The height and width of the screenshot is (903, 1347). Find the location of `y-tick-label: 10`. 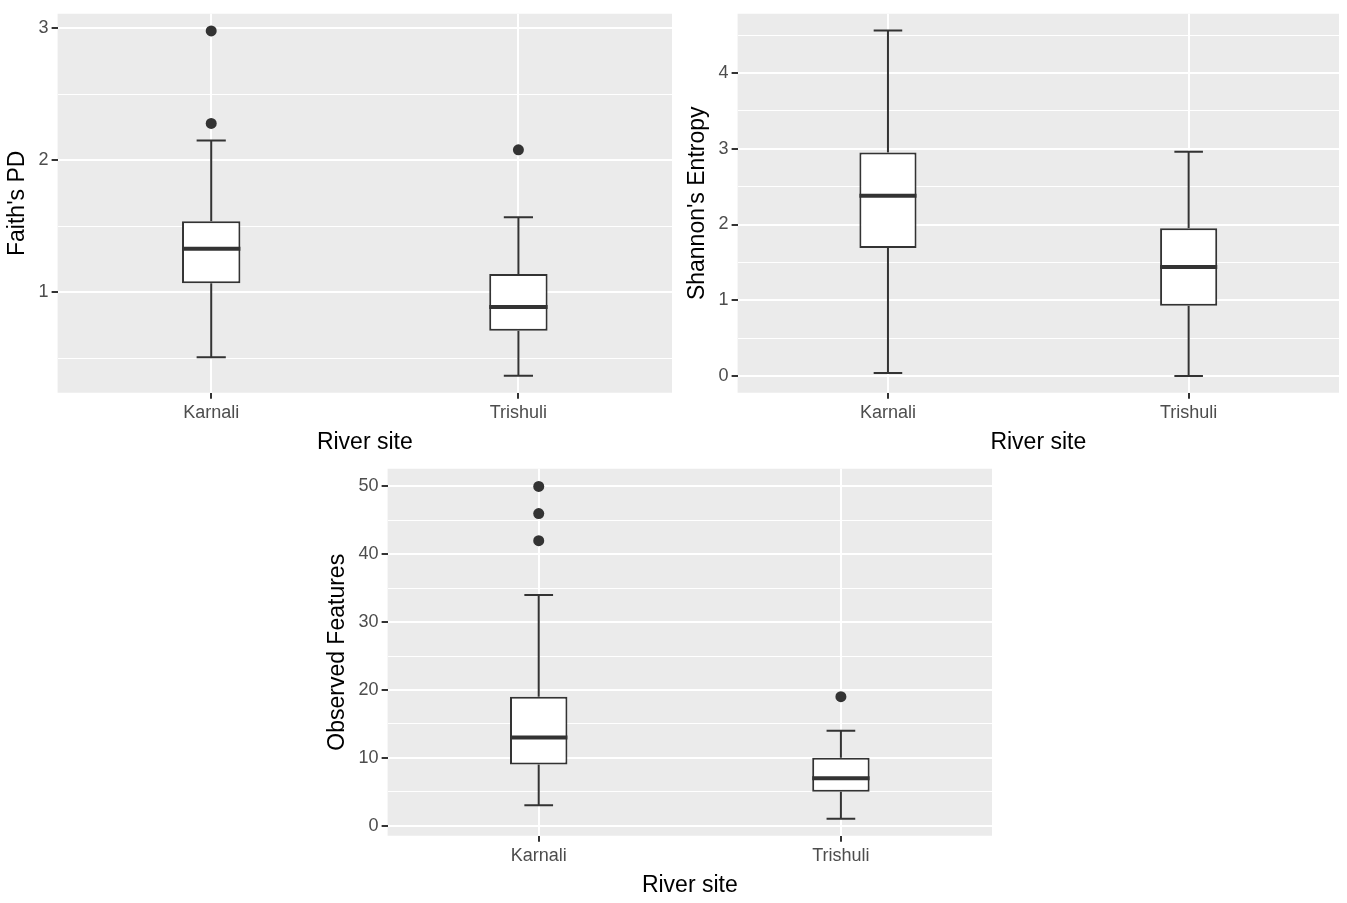

y-tick-label: 10 is located at coordinates (368, 756).